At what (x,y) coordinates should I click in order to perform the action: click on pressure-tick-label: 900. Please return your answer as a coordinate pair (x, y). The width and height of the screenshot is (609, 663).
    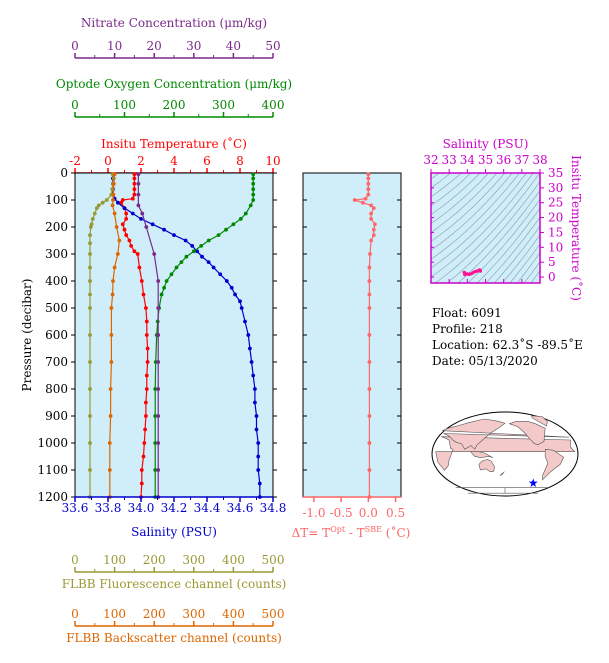
    Looking at the image, I should click on (56, 416).